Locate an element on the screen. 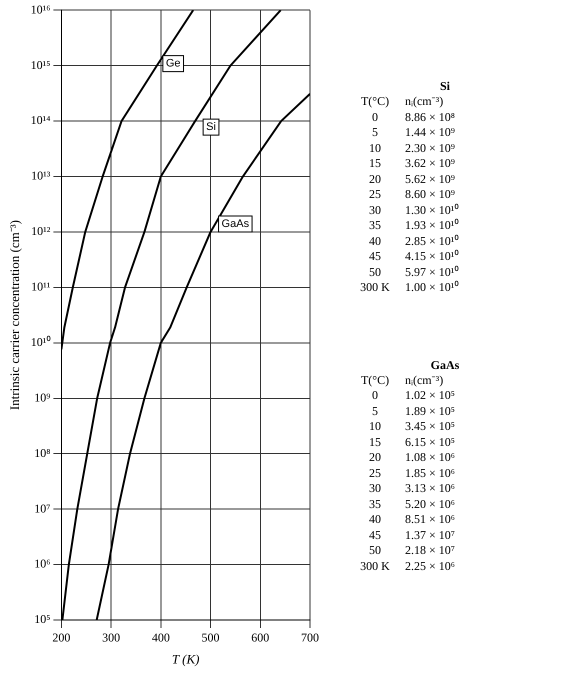  y-tick-label: 10⁷ is located at coordinates (42, 508).